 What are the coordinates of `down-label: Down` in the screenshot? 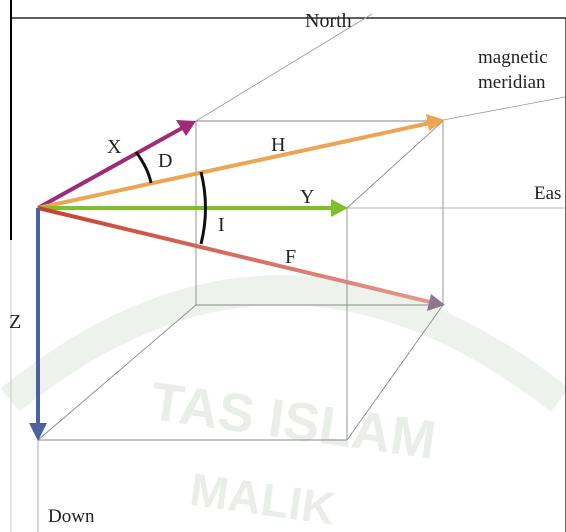 It's located at (71, 516).